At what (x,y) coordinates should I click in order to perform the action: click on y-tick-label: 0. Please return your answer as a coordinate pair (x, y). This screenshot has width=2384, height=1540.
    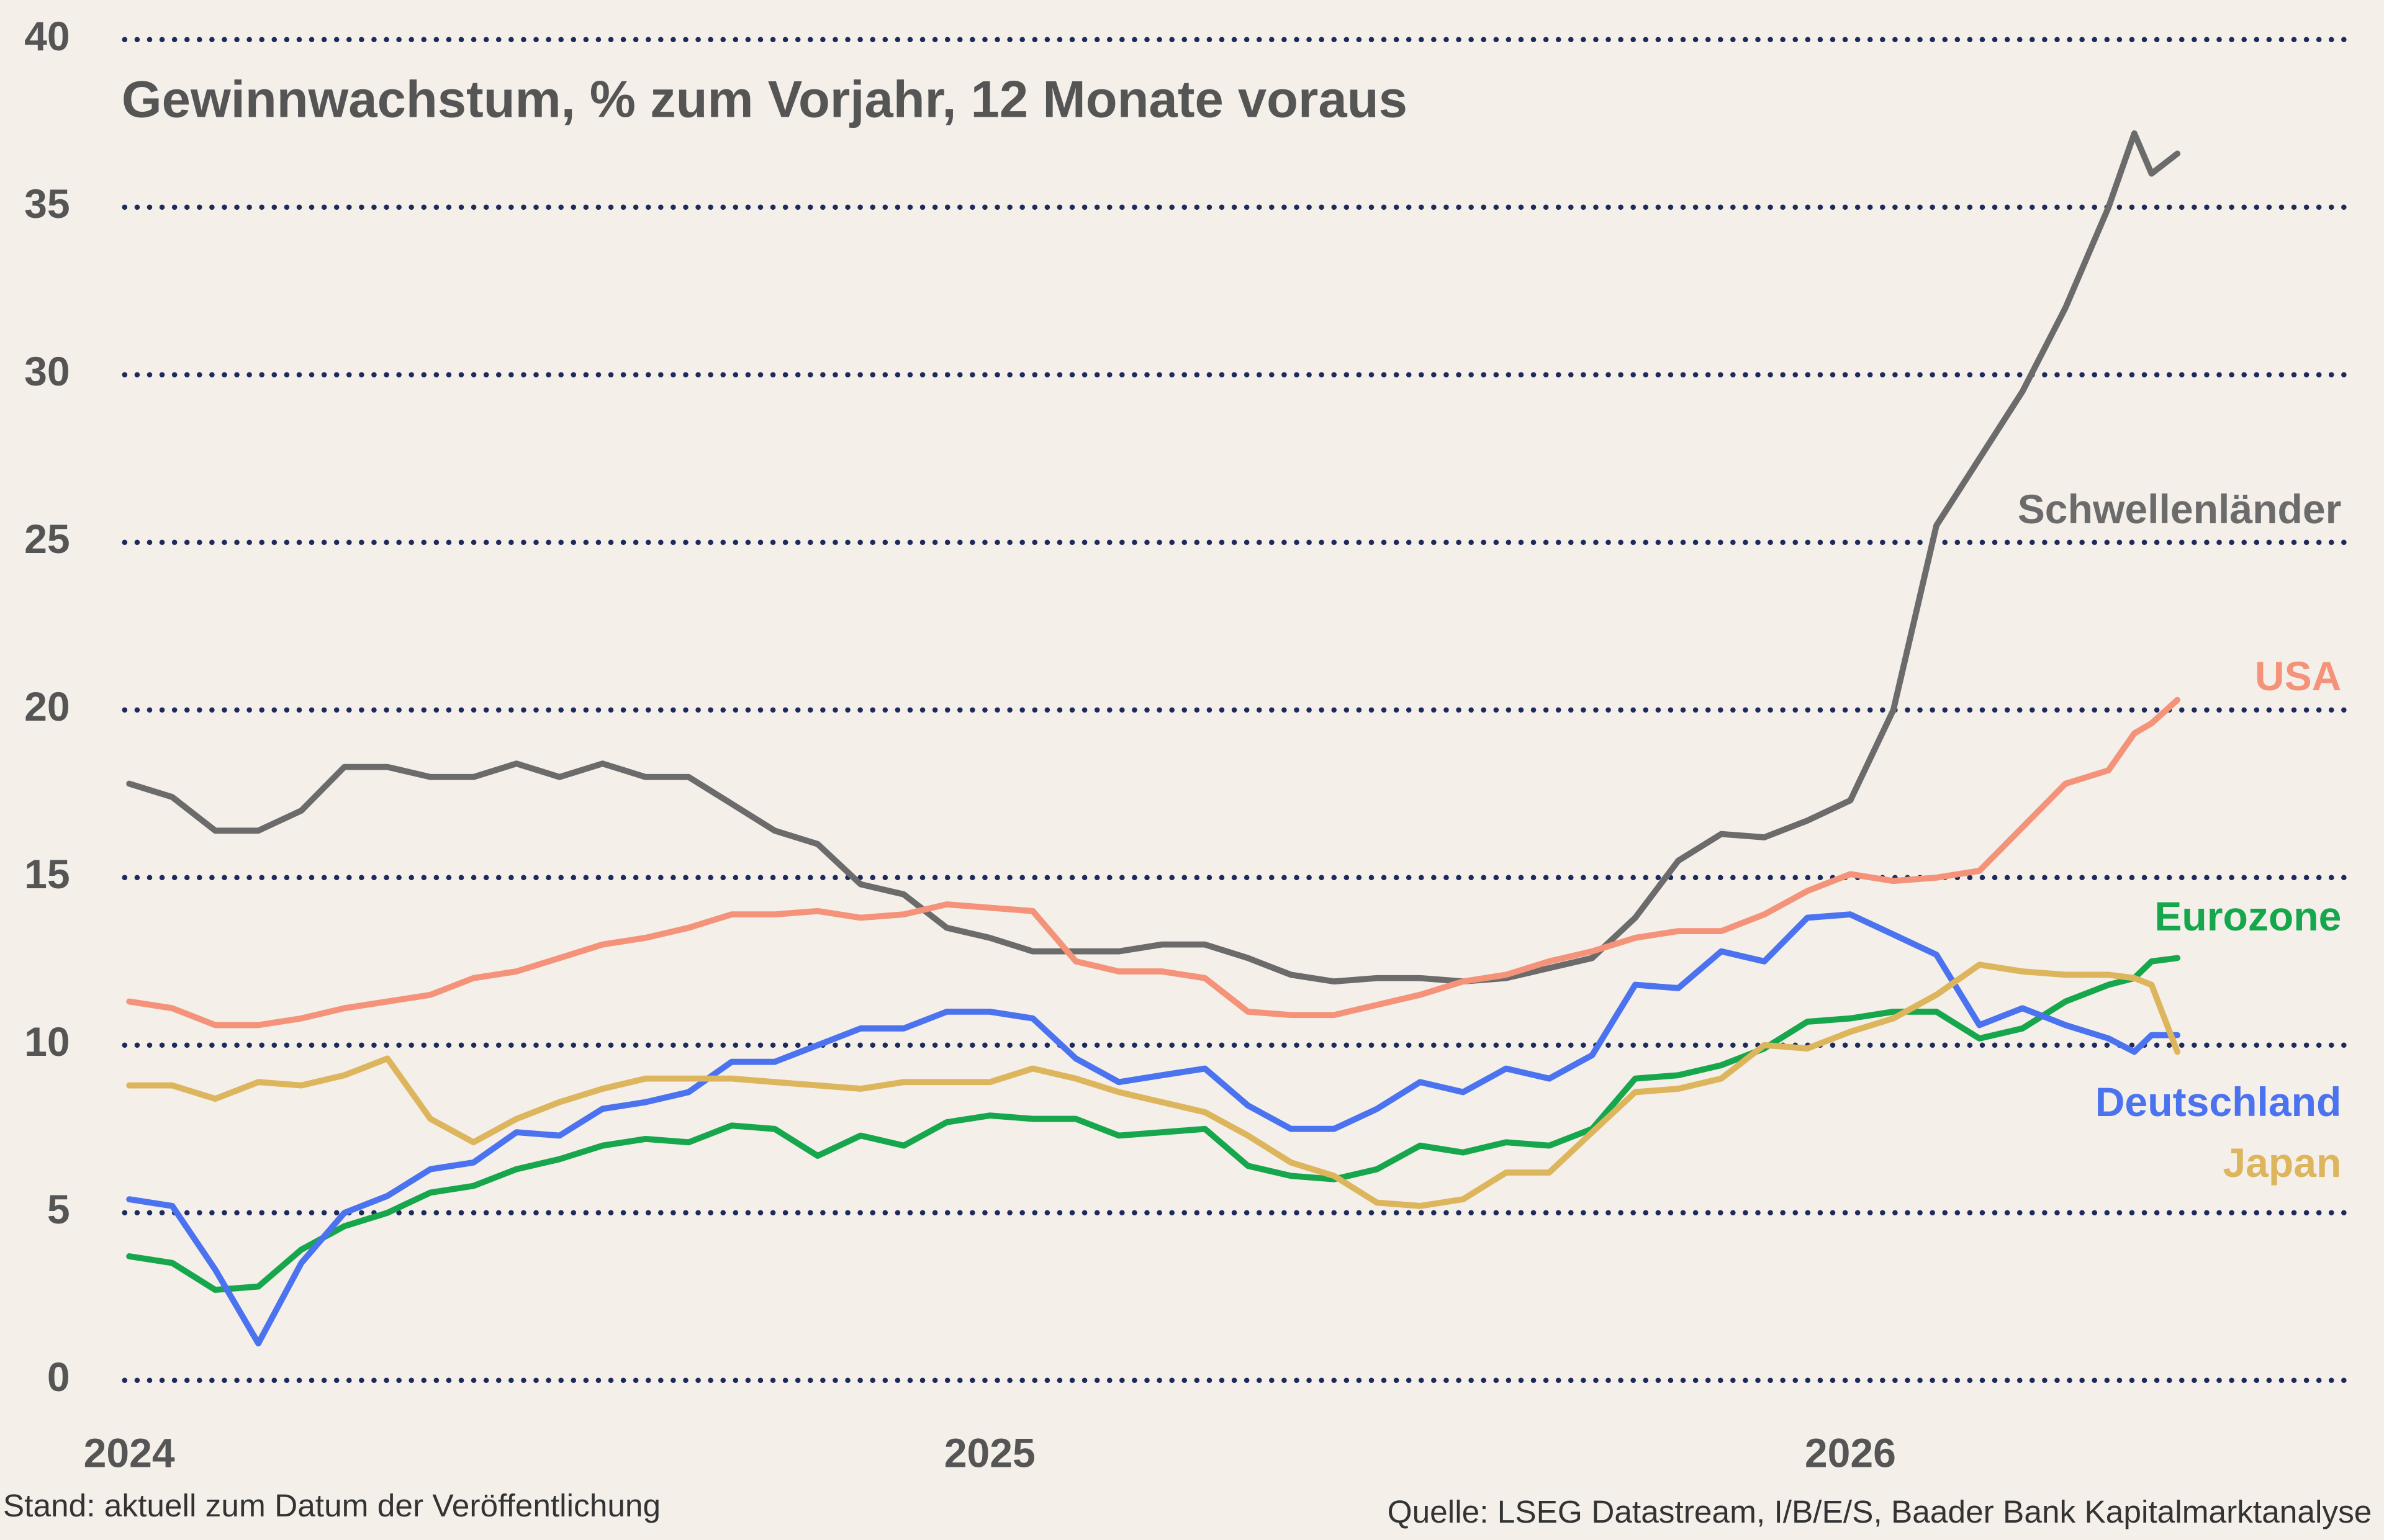
    Looking at the image, I should click on (58, 1377).